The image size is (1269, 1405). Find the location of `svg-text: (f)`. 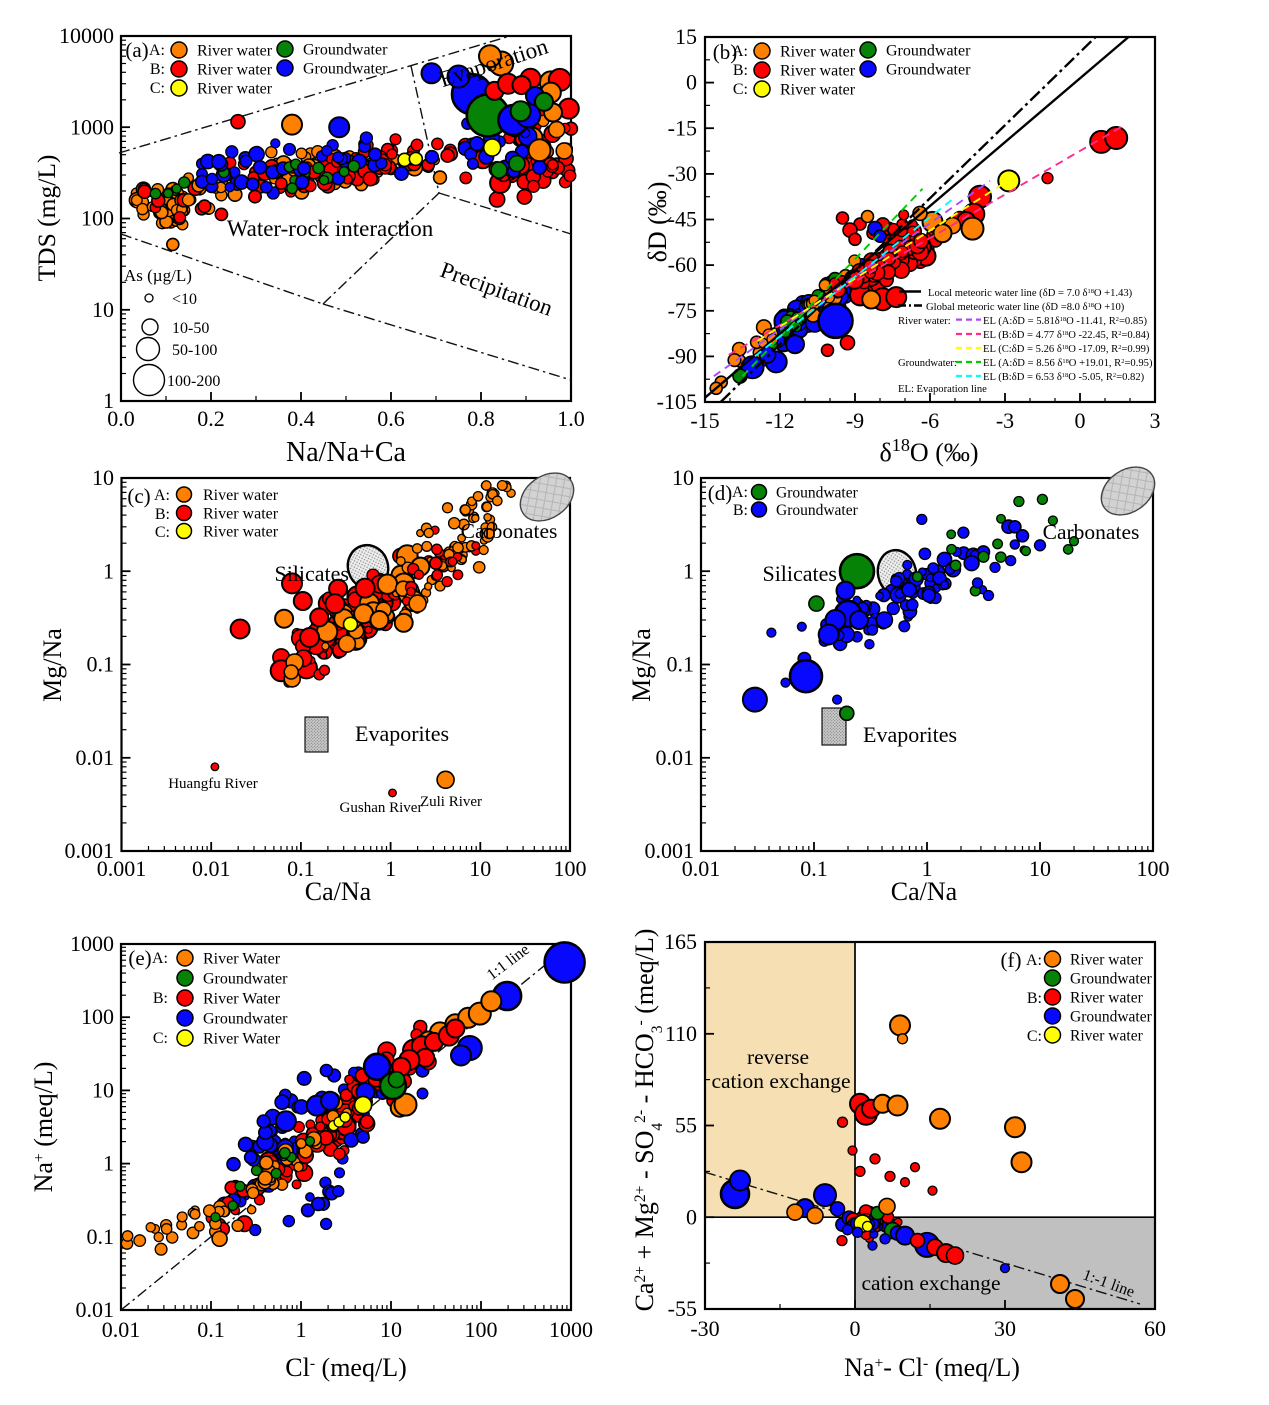

svg-text: (f) is located at coordinates (1011, 960).